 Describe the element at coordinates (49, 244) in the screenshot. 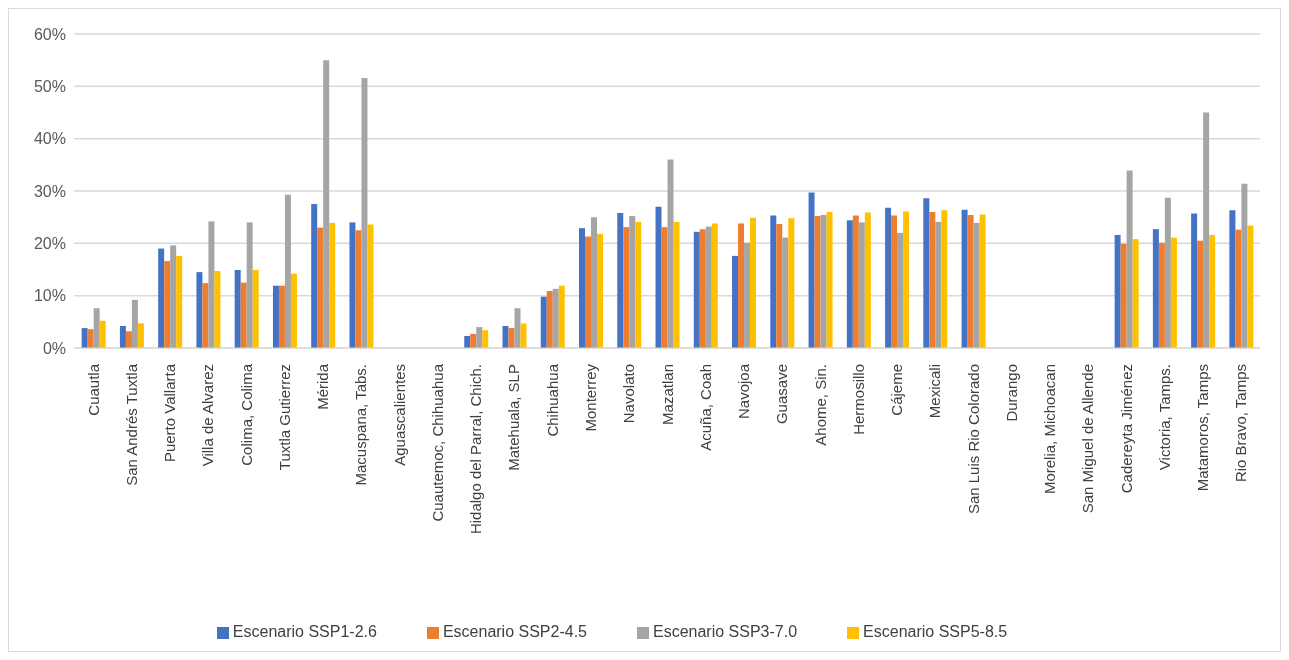

I see `y-tick-label: 20%` at that location.